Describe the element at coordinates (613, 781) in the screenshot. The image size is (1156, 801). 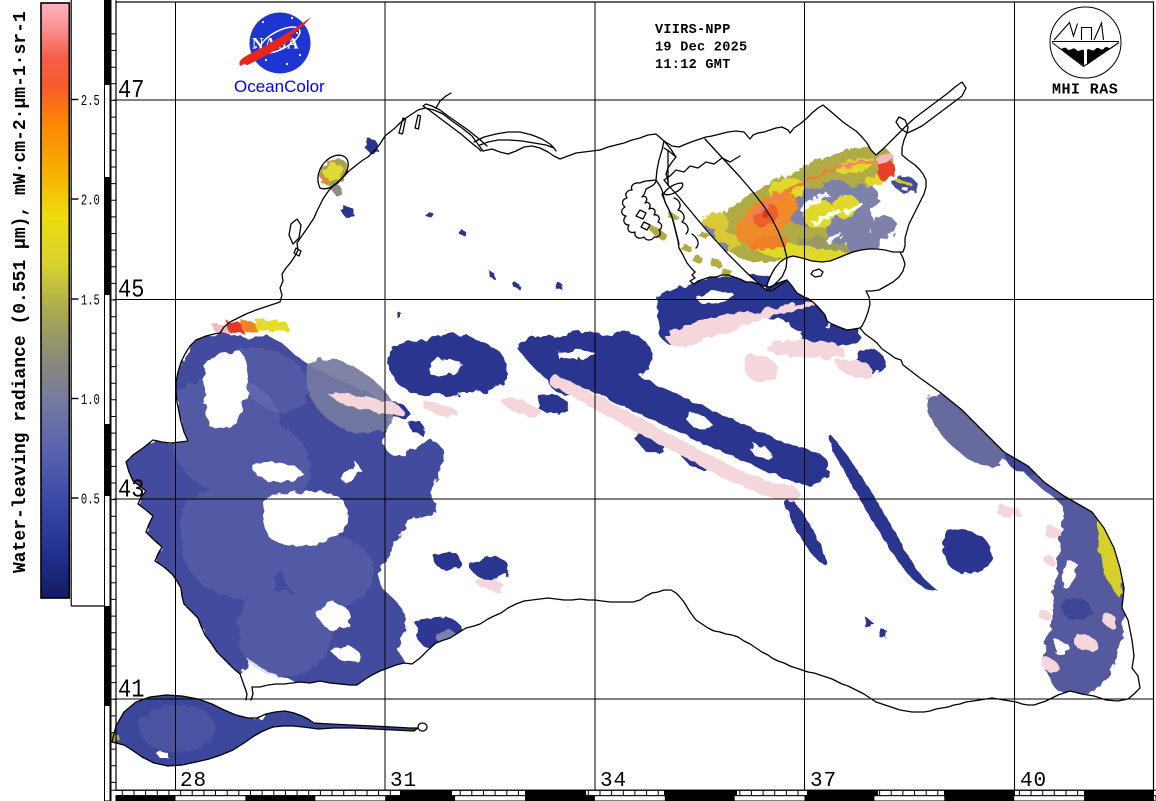
I see `svg-text: 34` at that location.